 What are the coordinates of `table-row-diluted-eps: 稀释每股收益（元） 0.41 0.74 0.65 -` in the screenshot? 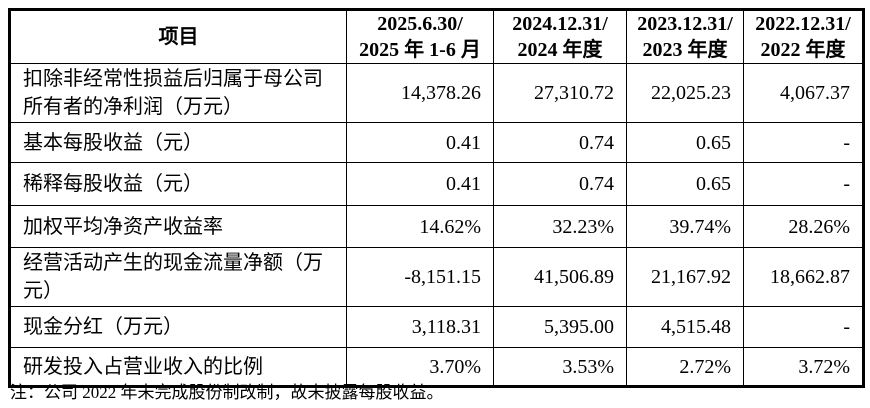 It's located at (436, 184).